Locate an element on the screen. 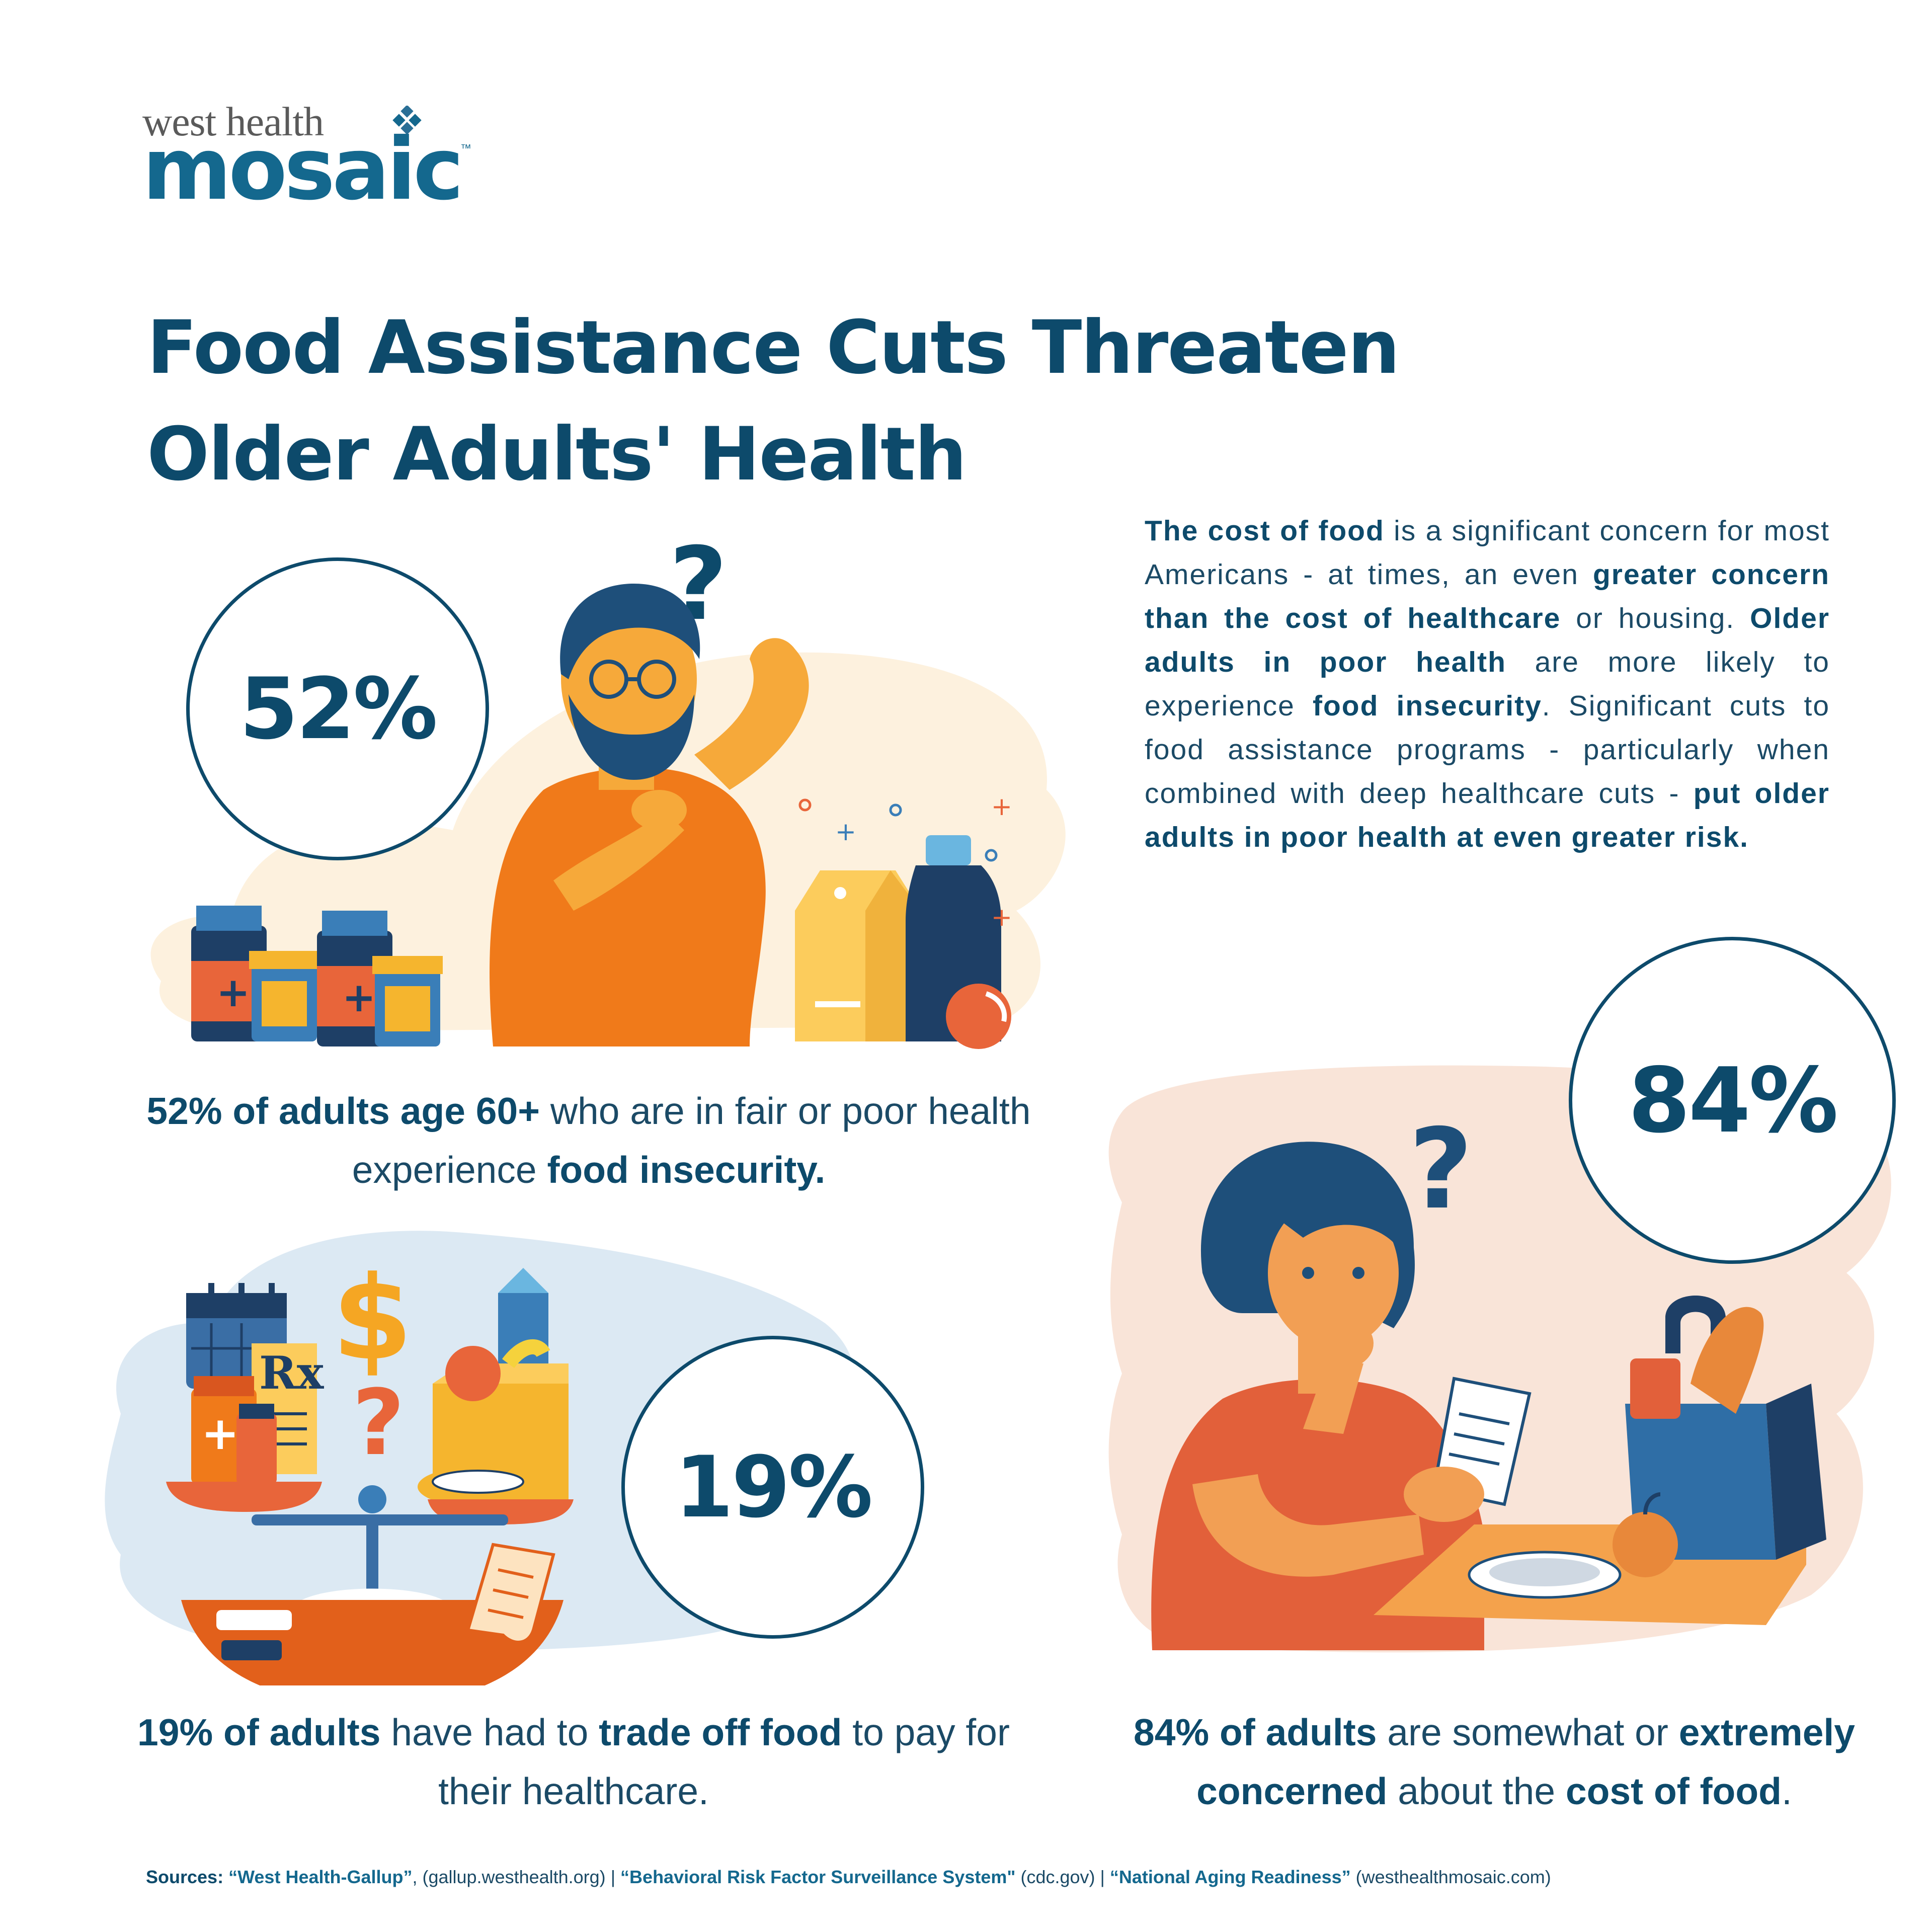  illustration-man-thinking: ? + + is located at coordinates (592, 797).